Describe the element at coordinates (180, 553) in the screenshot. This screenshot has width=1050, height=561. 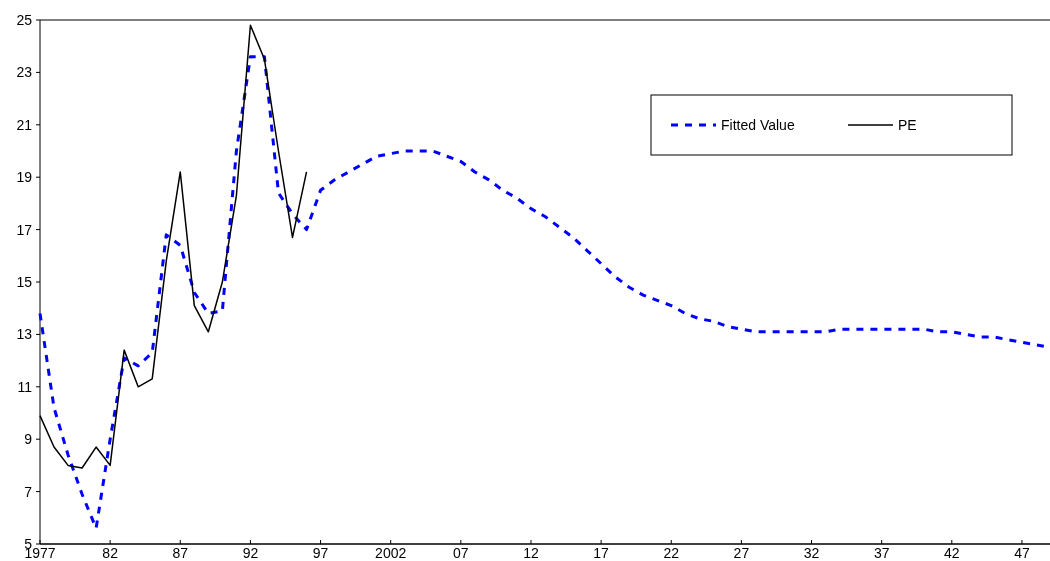
I see `x-tick-label: 87` at that location.